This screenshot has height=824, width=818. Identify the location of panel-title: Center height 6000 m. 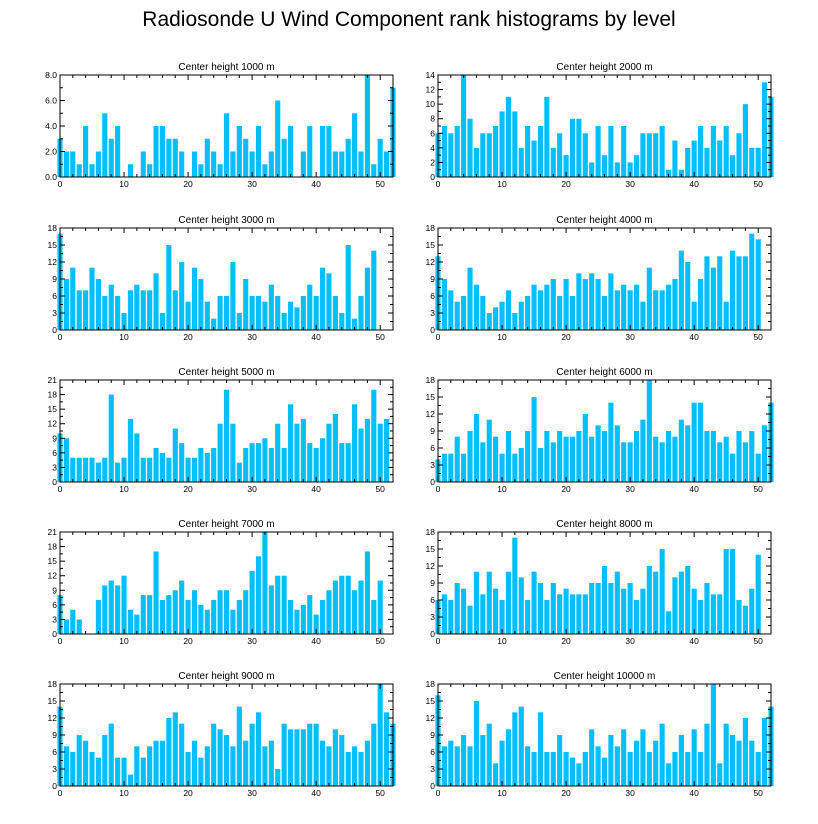
(604, 372).